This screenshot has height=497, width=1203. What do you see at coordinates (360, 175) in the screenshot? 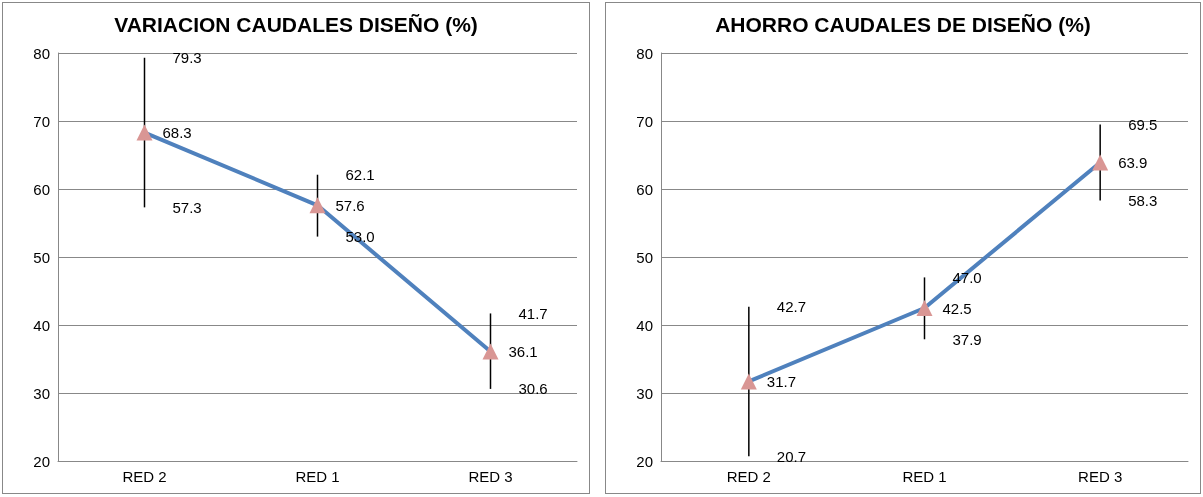
I see `annotation: 62.1` at bounding box center [360, 175].